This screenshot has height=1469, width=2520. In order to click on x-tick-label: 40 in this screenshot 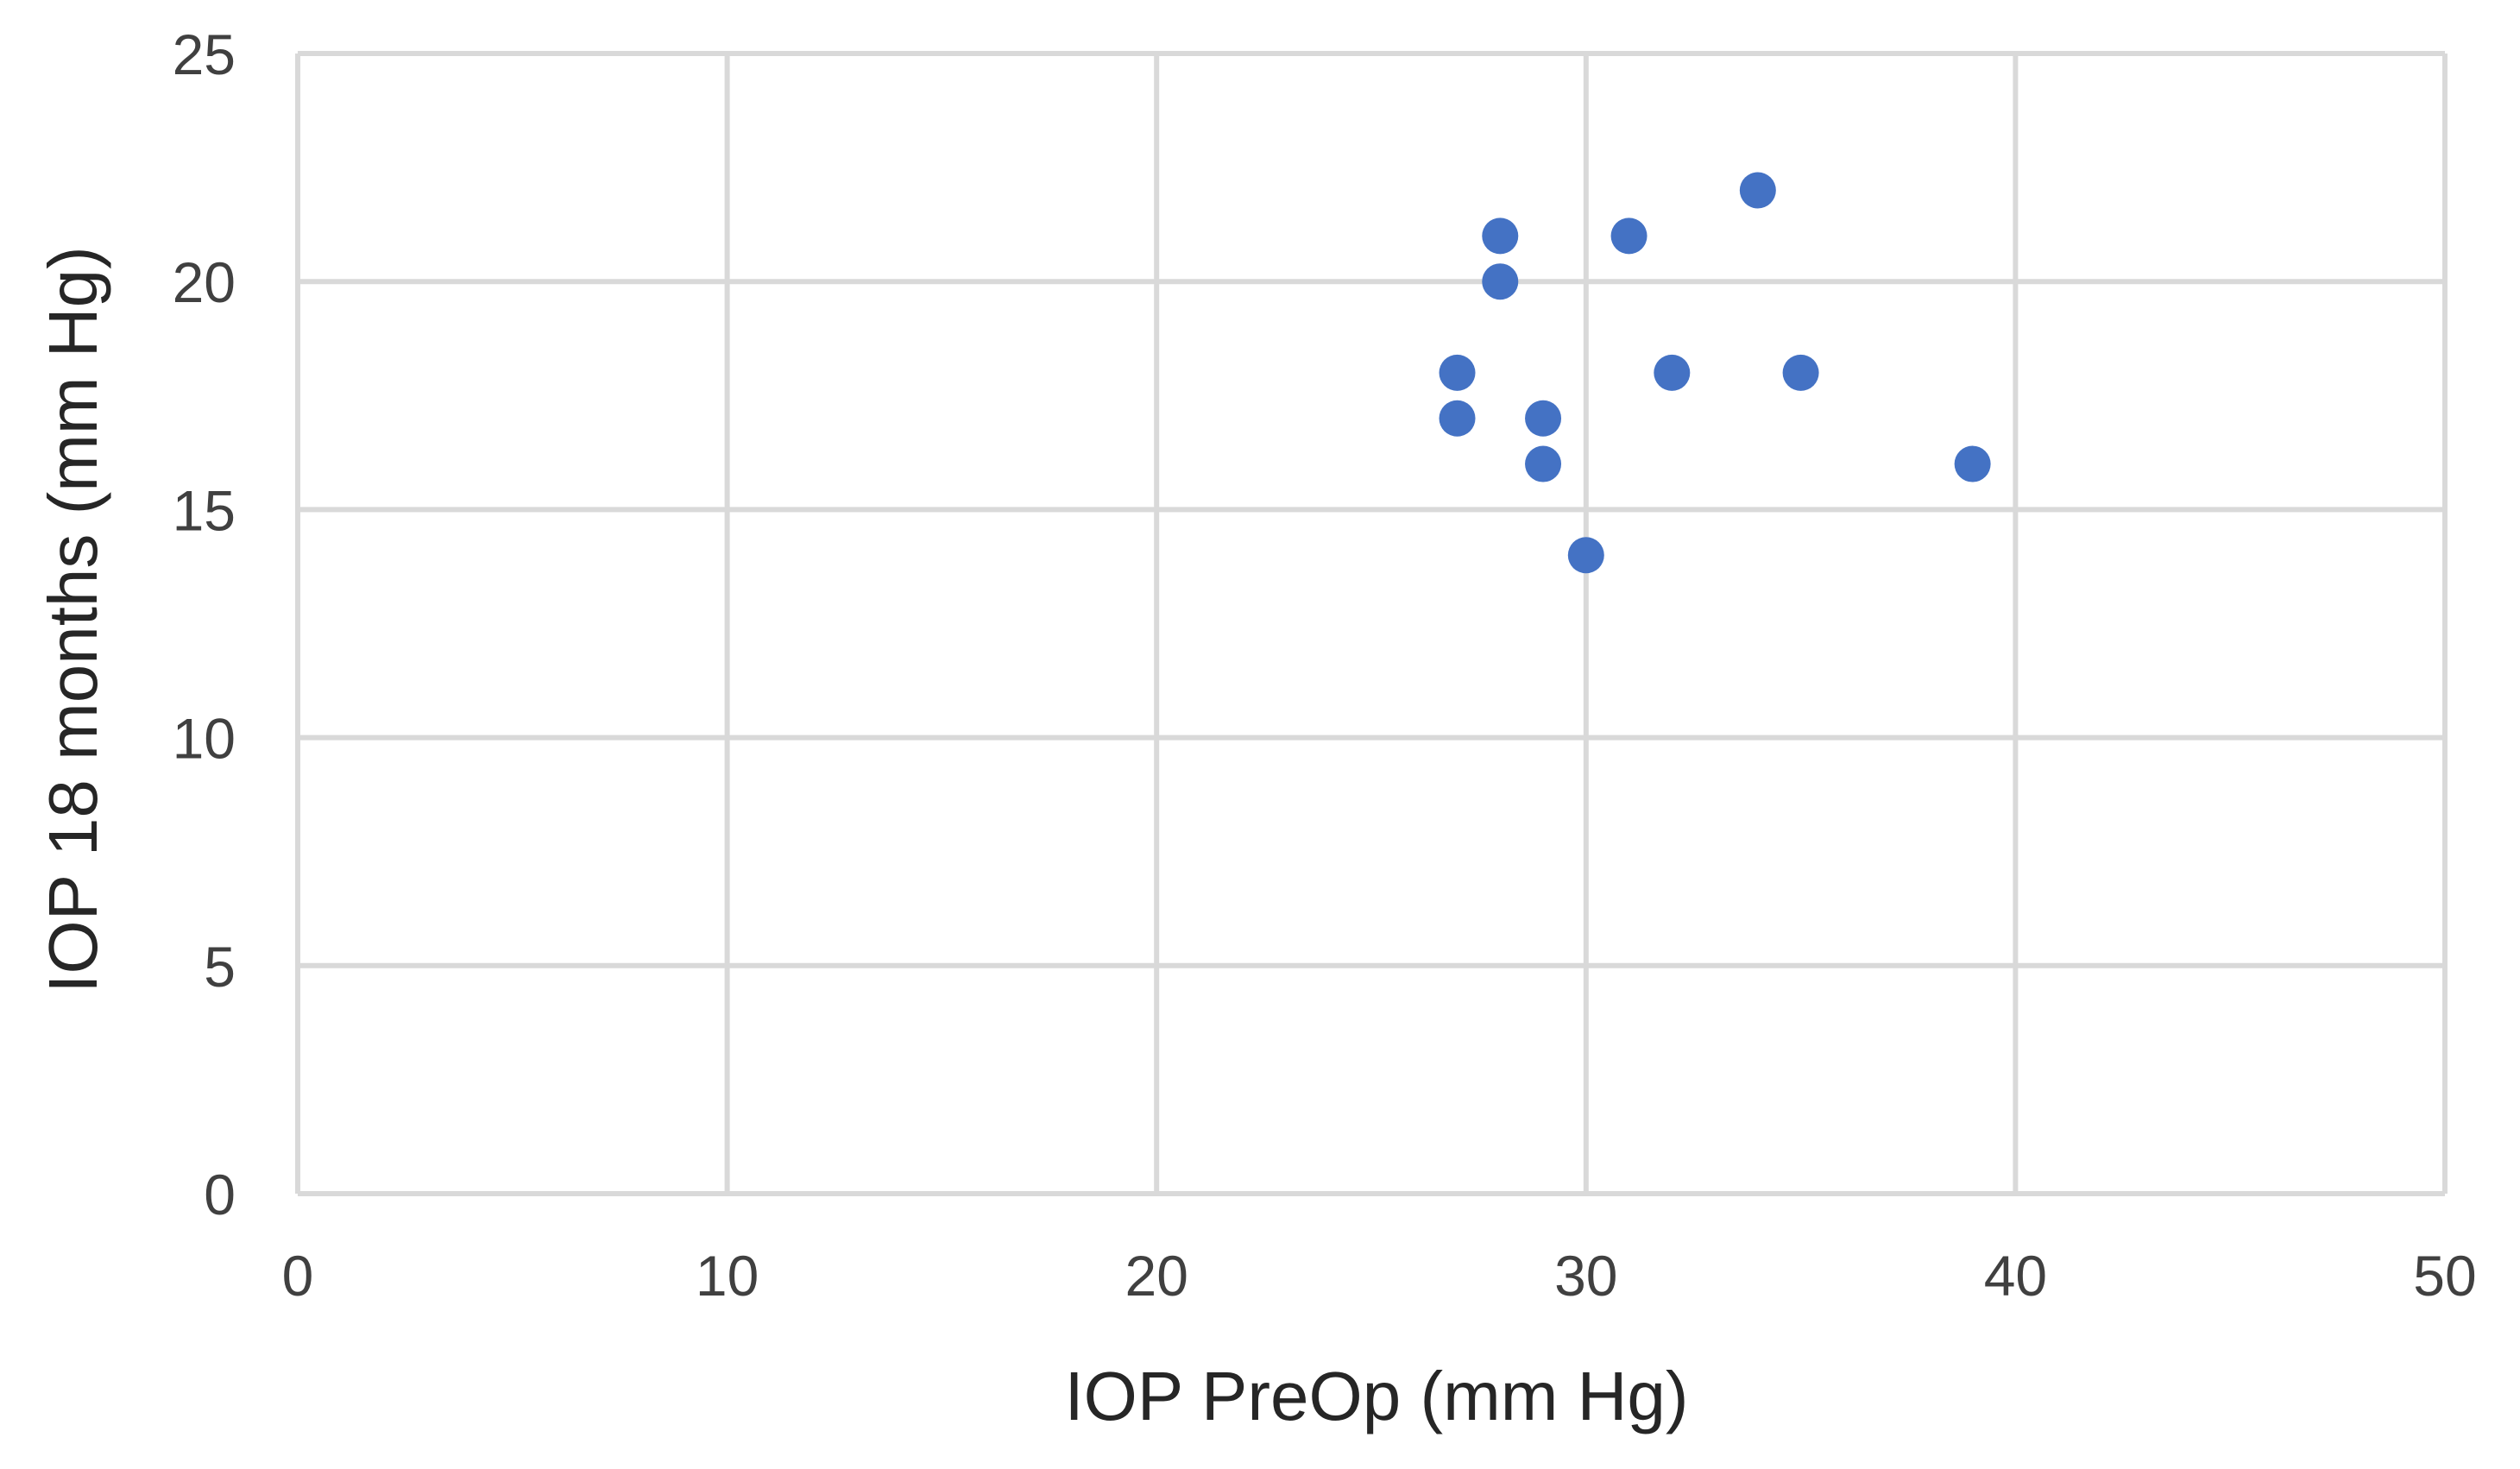, I will do `click(2016, 1276)`.